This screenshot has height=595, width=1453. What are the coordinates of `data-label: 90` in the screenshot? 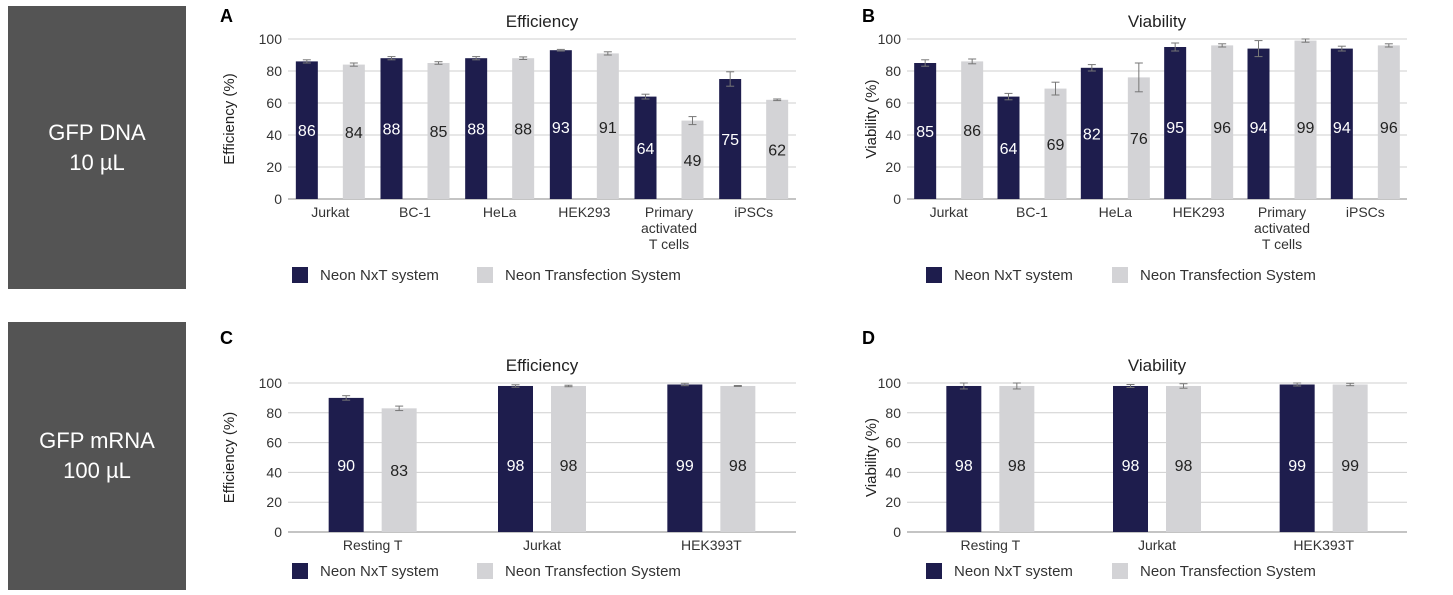 It's located at (346, 466).